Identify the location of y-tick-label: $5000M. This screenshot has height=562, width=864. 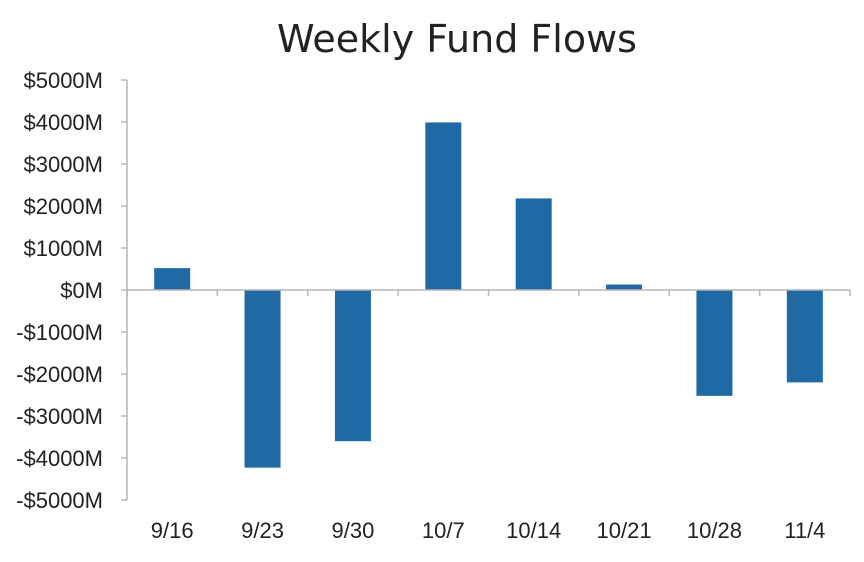
(63, 80).